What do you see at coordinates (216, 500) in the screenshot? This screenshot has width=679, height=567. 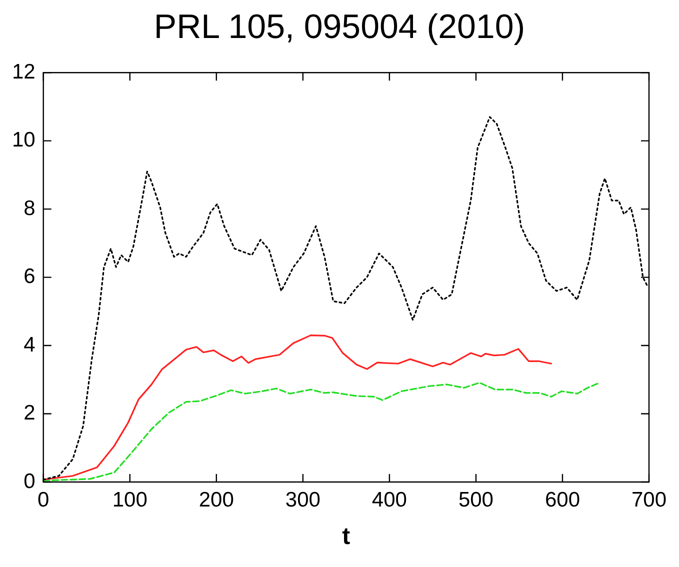 I see `x-tick-label: 200` at bounding box center [216, 500].